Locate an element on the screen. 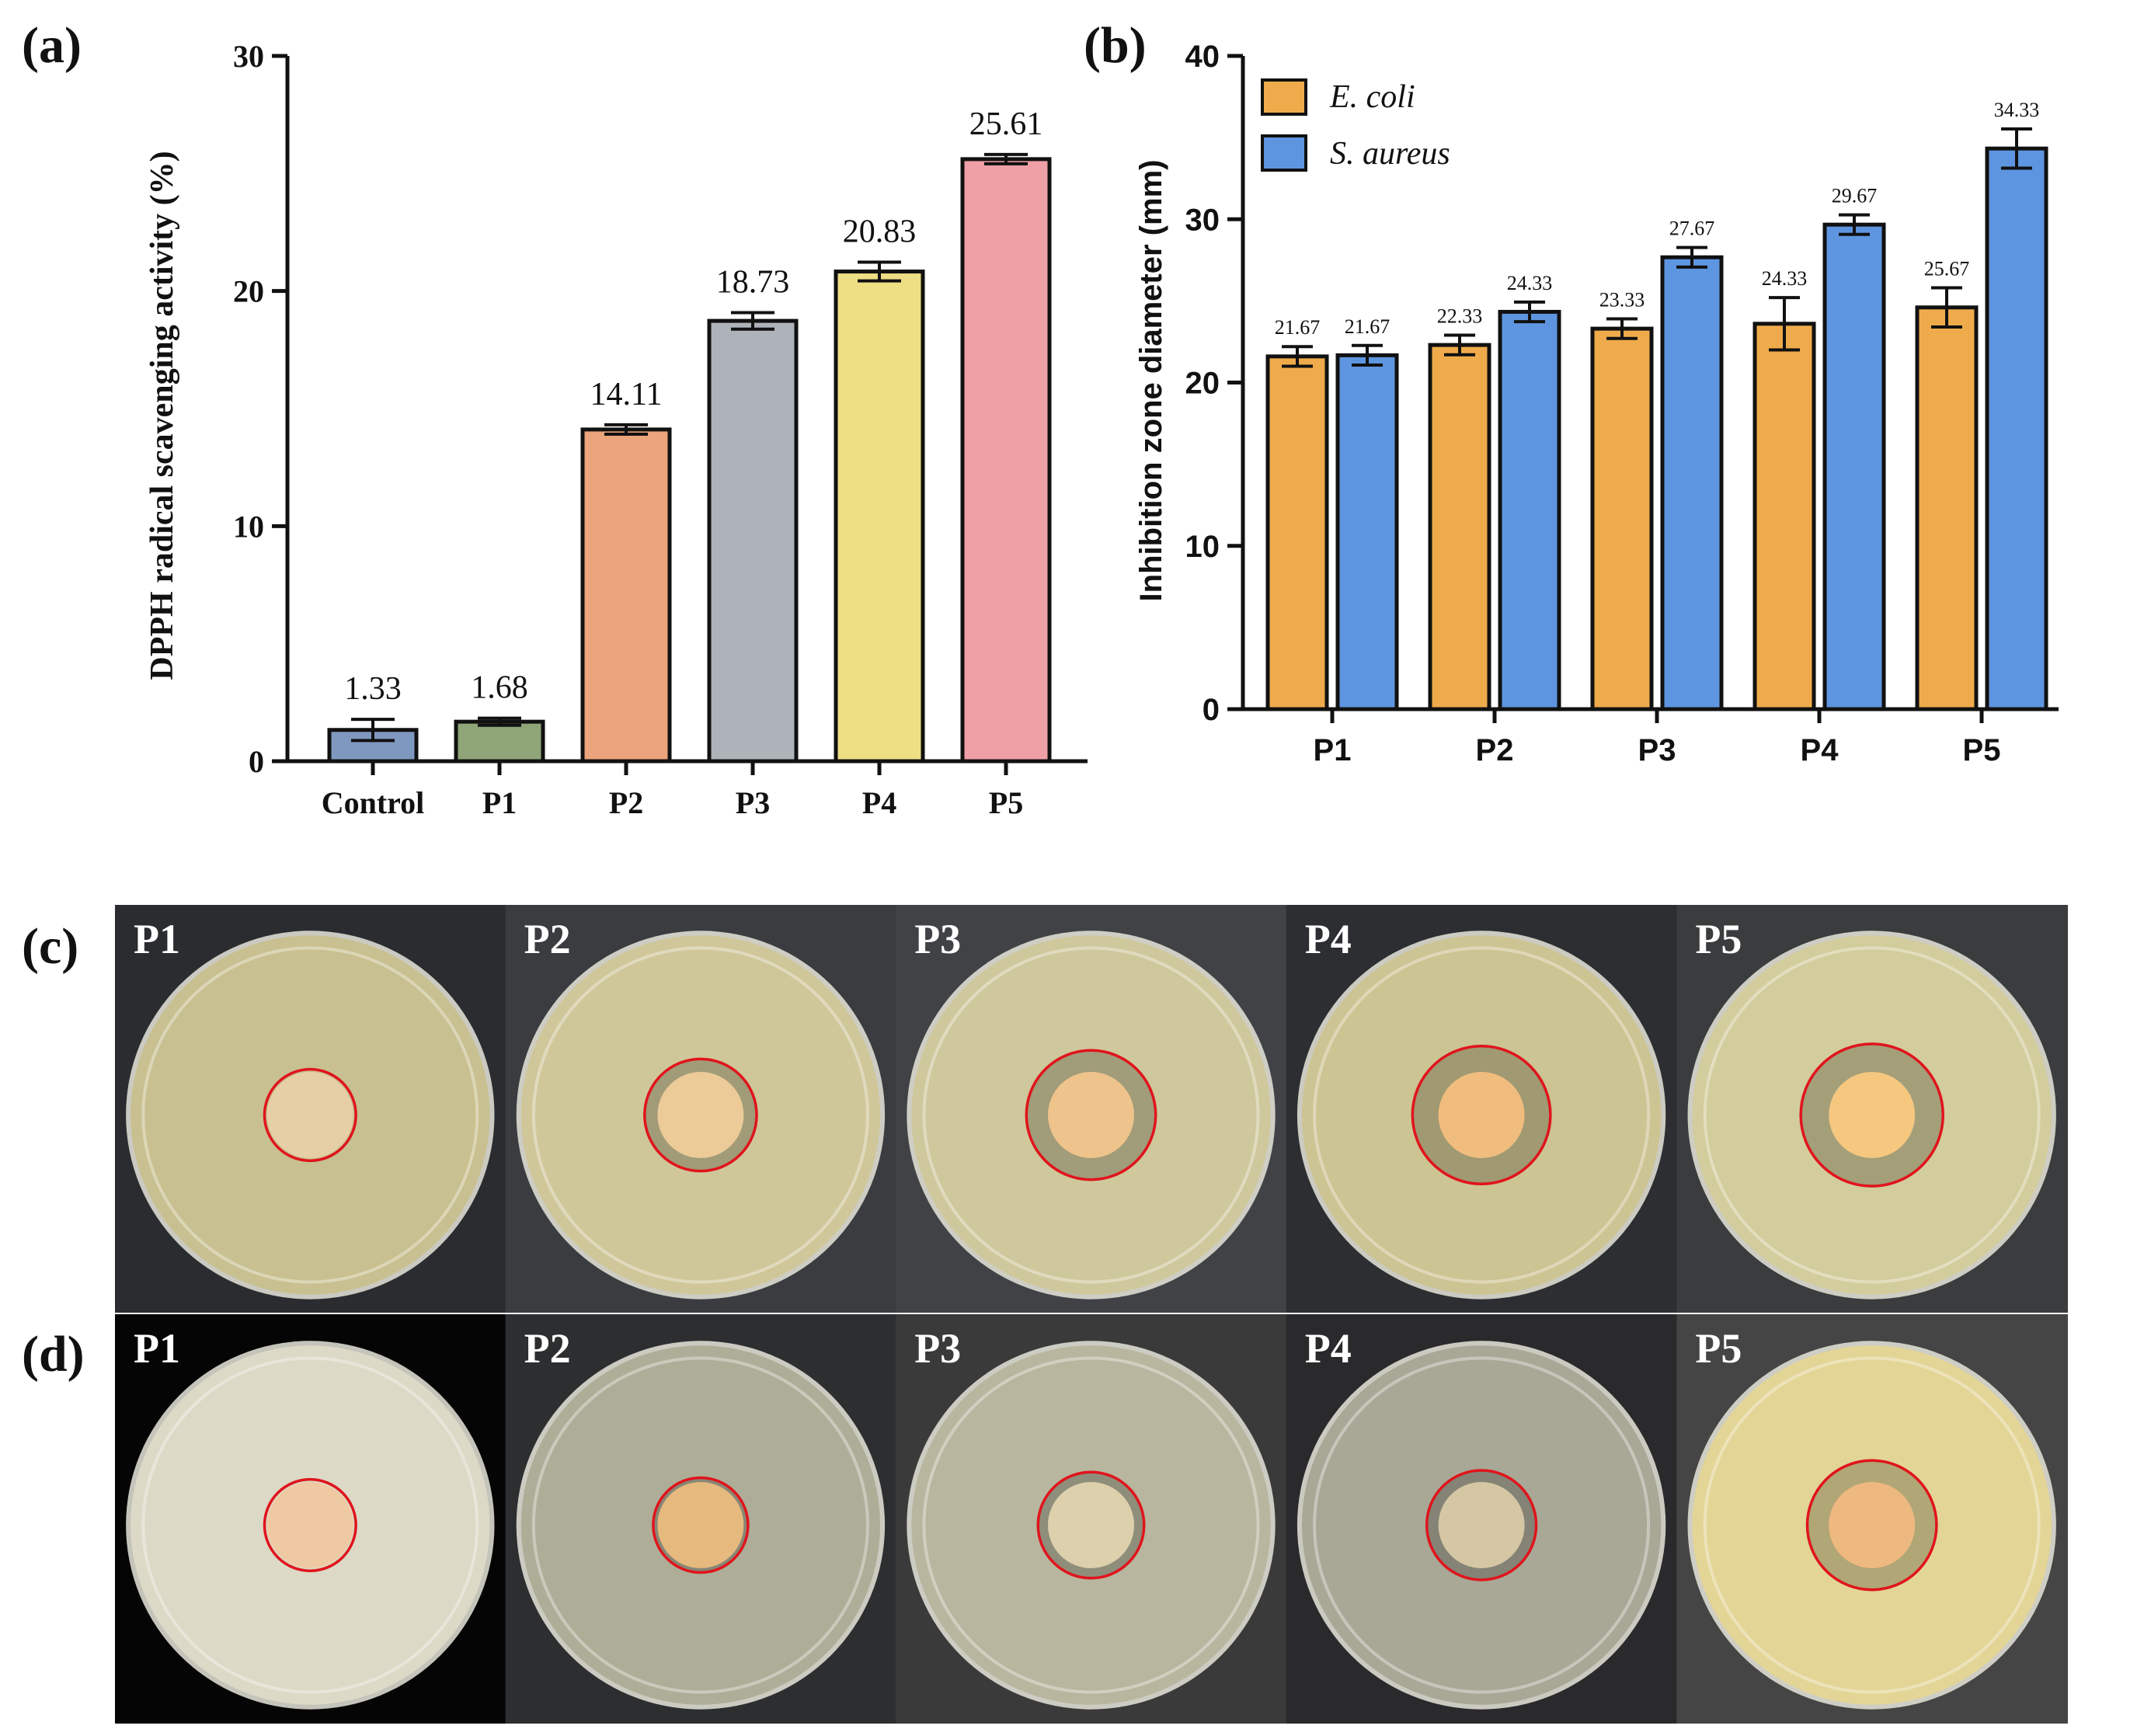 This screenshot has height=1736, width=2151. legend-label-ecoli: E. coli is located at coordinates (1372, 97).